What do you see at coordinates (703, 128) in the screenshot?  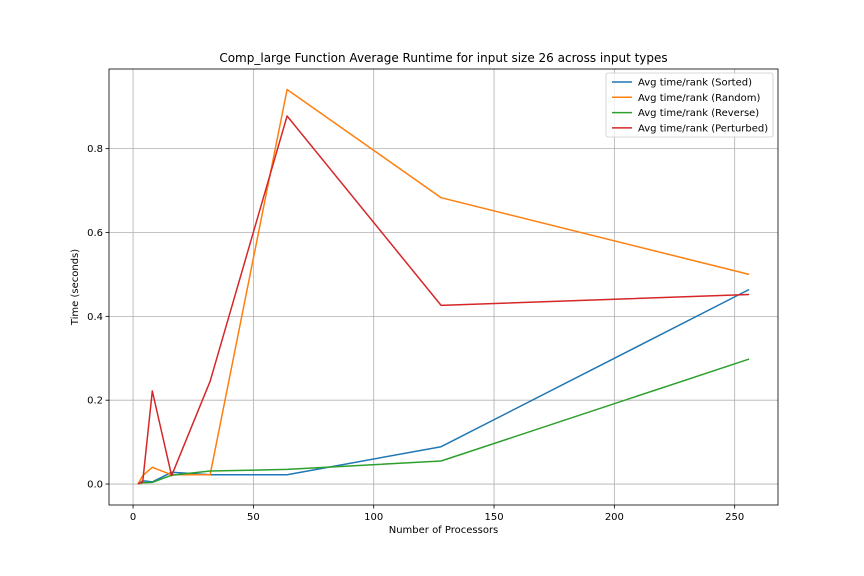 I see `legend-label: Avg time/rank (Perturbed)` at bounding box center [703, 128].